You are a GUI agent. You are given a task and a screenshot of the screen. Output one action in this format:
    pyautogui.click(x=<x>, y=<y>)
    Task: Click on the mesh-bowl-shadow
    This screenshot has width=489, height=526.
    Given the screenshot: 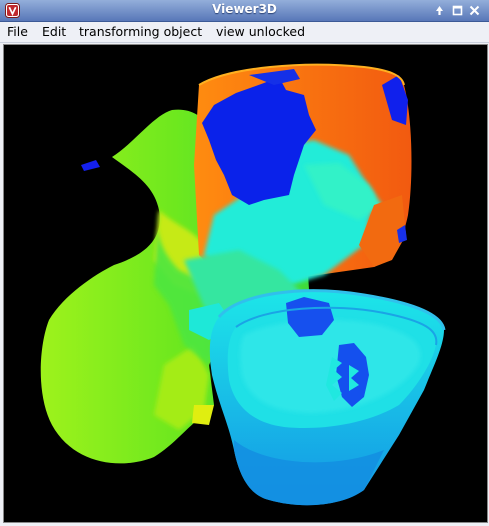 What is the action you would take?
    pyautogui.click(x=309, y=473)
    